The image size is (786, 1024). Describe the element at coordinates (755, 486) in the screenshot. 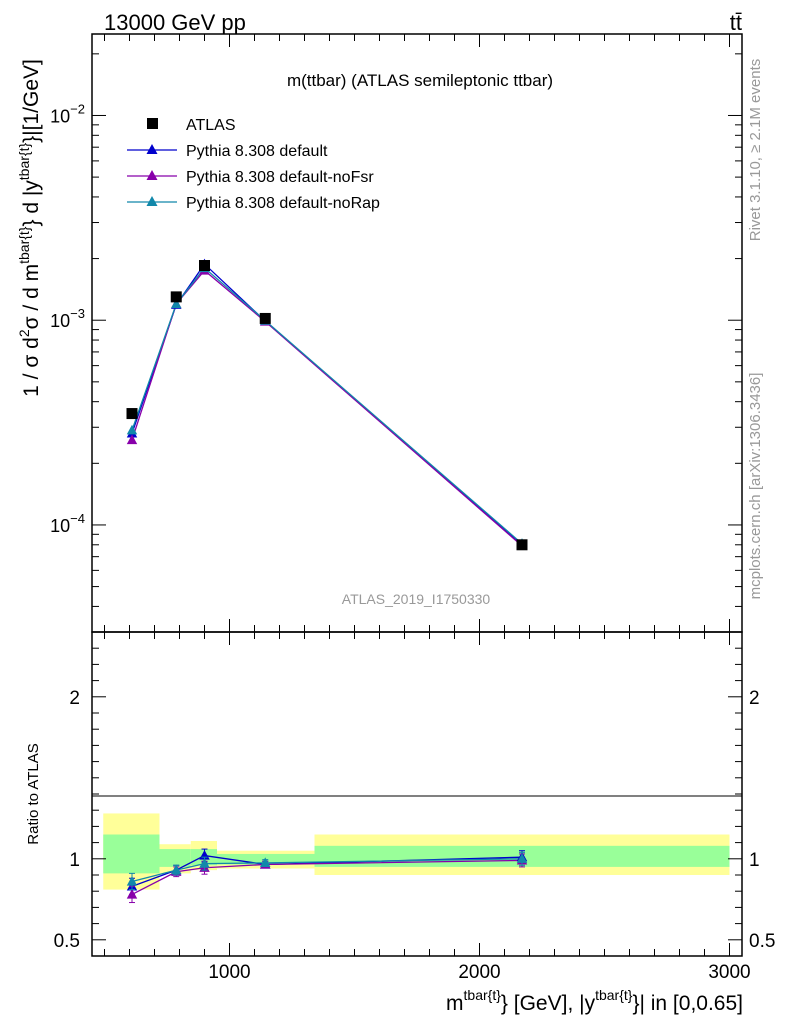

I see `mcplots-label: mcplots.cern.ch [arXiv:1306.3436]` at that location.